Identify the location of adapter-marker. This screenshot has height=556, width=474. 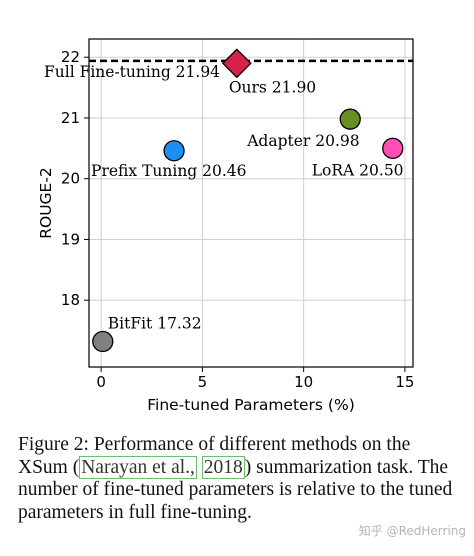
(350, 119).